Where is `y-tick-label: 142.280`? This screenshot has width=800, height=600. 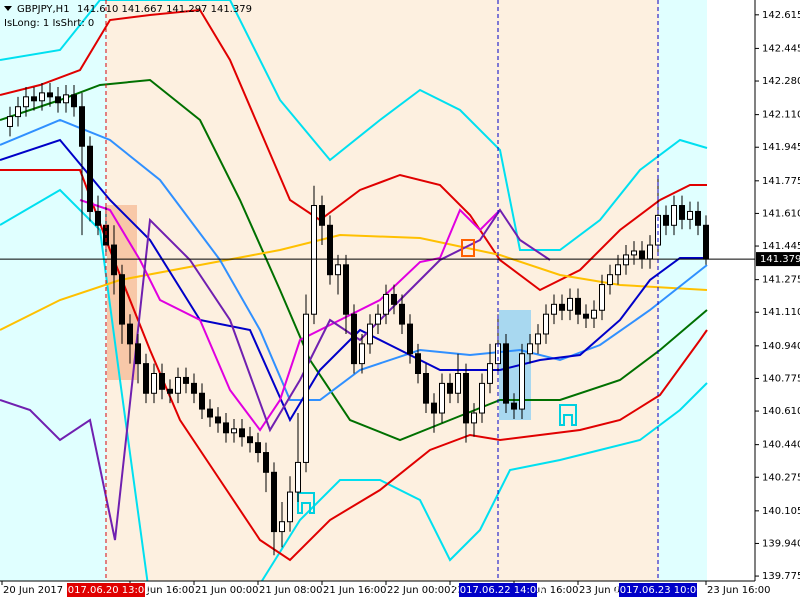 y-tick-label: 142.280 is located at coordinates (781, 81).